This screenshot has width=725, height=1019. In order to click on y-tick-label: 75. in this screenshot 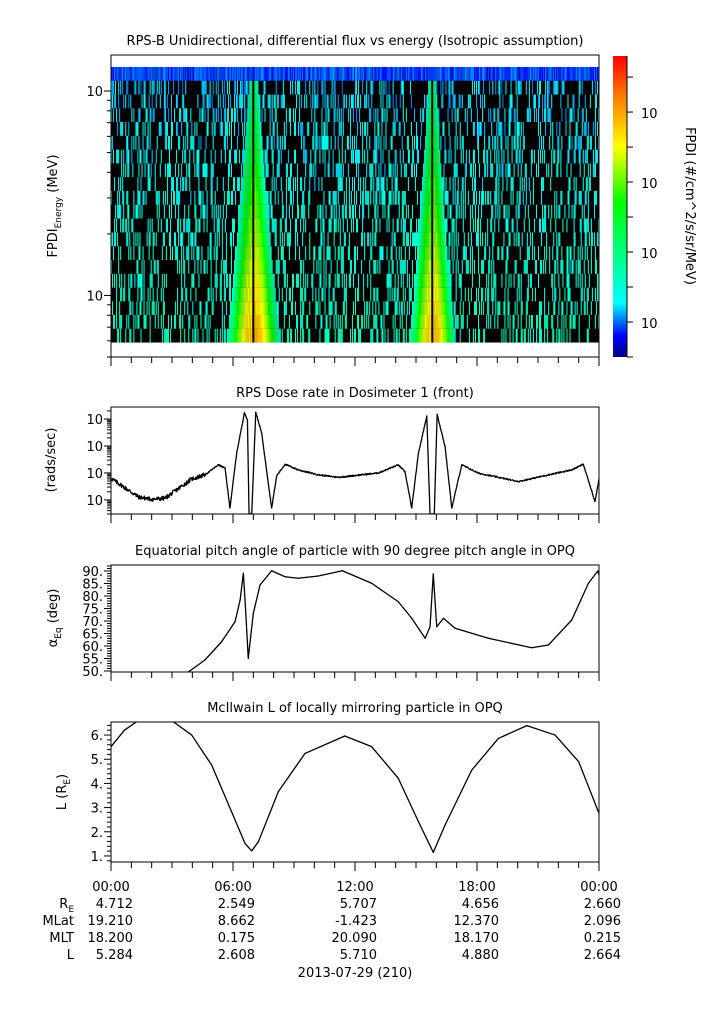, I will do `click(92, 610)`.